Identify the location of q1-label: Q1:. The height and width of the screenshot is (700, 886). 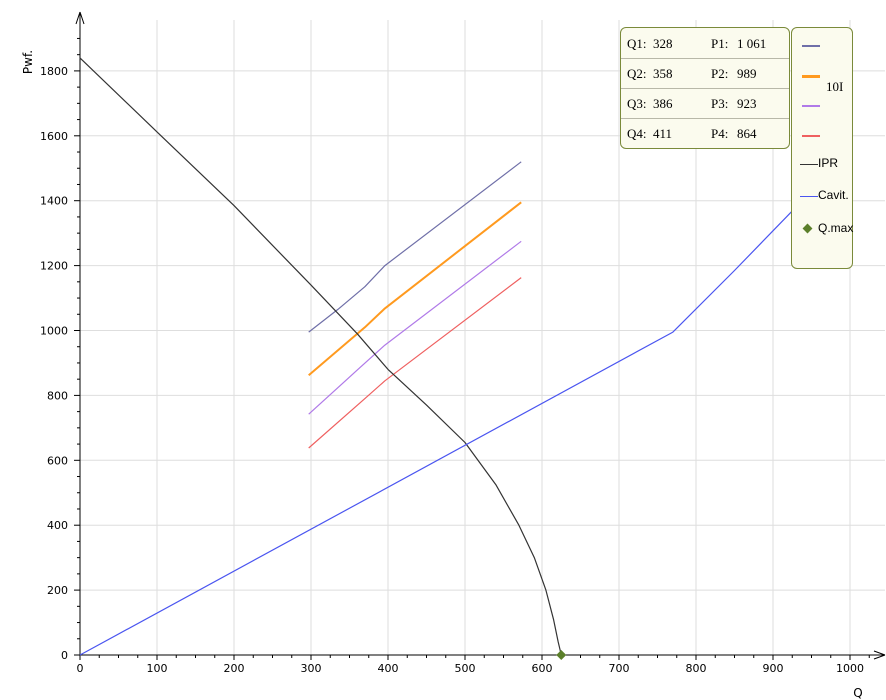
(637, 43).